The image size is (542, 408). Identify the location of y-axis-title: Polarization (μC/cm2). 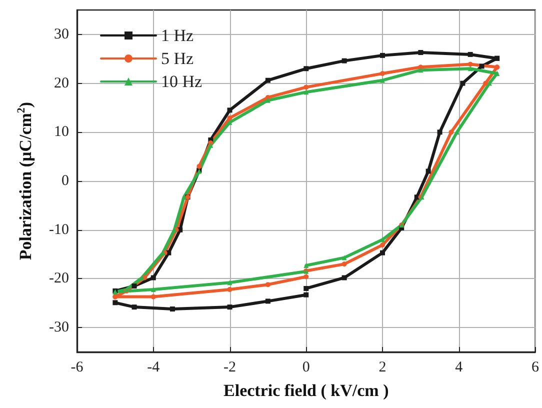
(25, 181).